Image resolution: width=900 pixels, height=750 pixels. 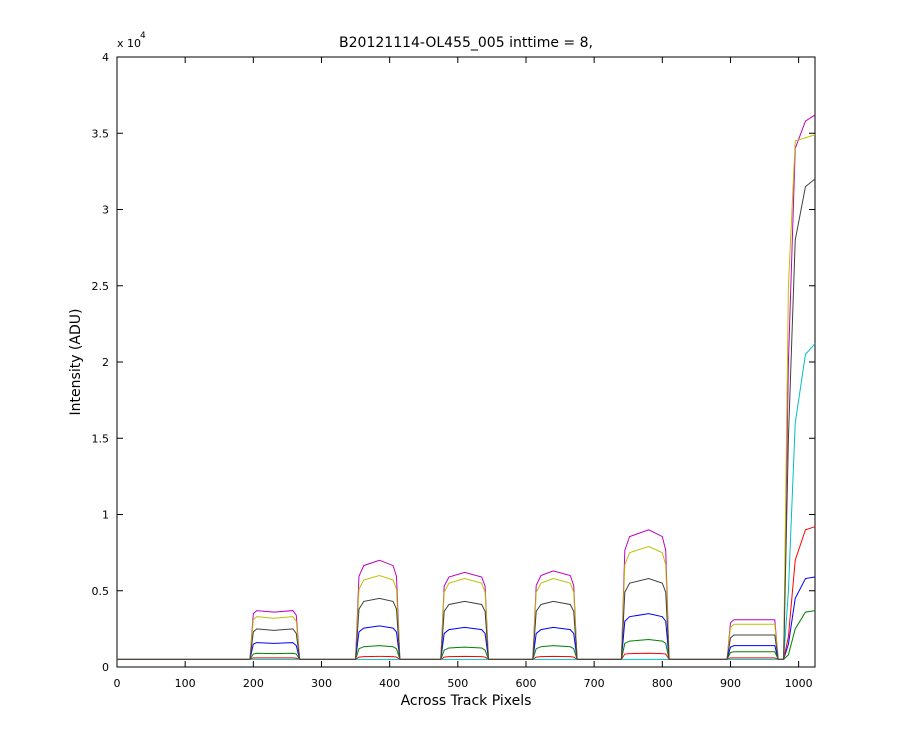 What do you see at coordinates (730, 683) in the screenshot?
I see `x-tick-label: 900` at bounding box center [730, 683].